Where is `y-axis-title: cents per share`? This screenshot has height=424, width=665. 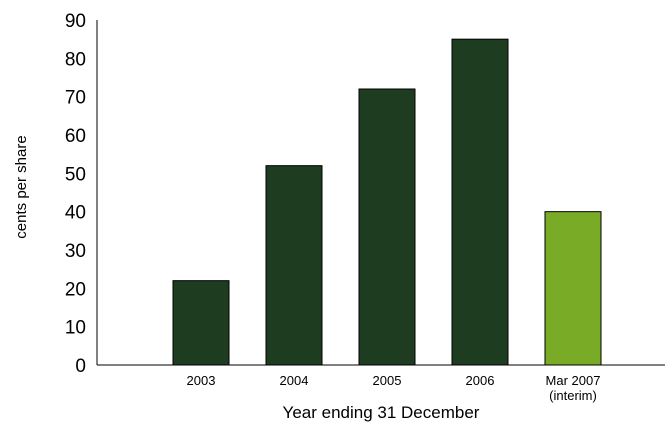 y-axis-title: cents per share is located at coordinates (21, 186).